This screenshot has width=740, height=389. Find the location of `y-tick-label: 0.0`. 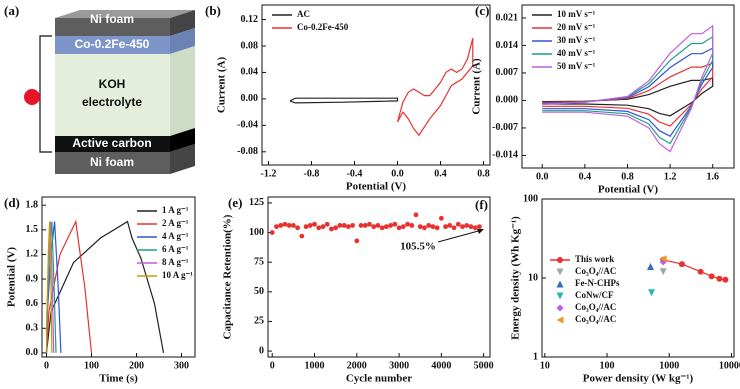

y-tick-label: 0.0 is located at coordinates (32, 352).